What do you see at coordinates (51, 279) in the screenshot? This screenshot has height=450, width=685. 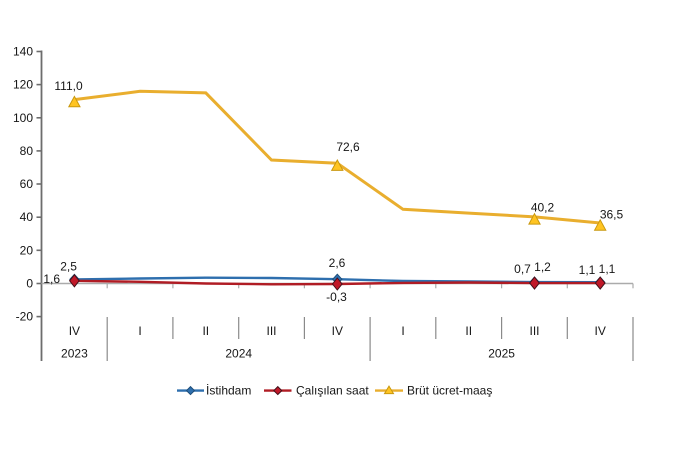 I see `svg-text: 1,6` at bounding box center [51, 279].